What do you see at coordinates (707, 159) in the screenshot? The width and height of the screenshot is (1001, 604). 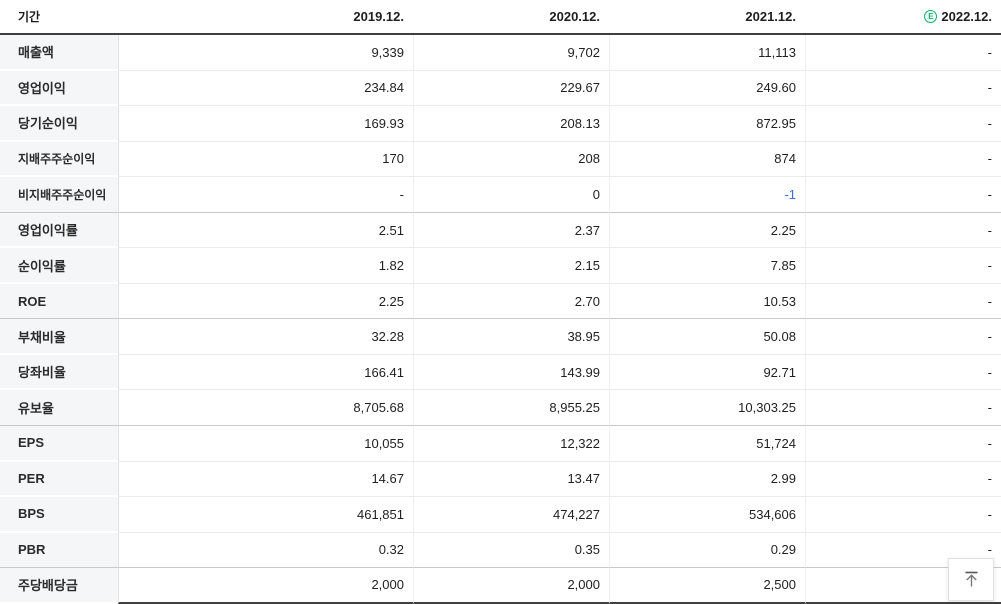 I see `cell-value: 874` at bounding box center [707, 159].